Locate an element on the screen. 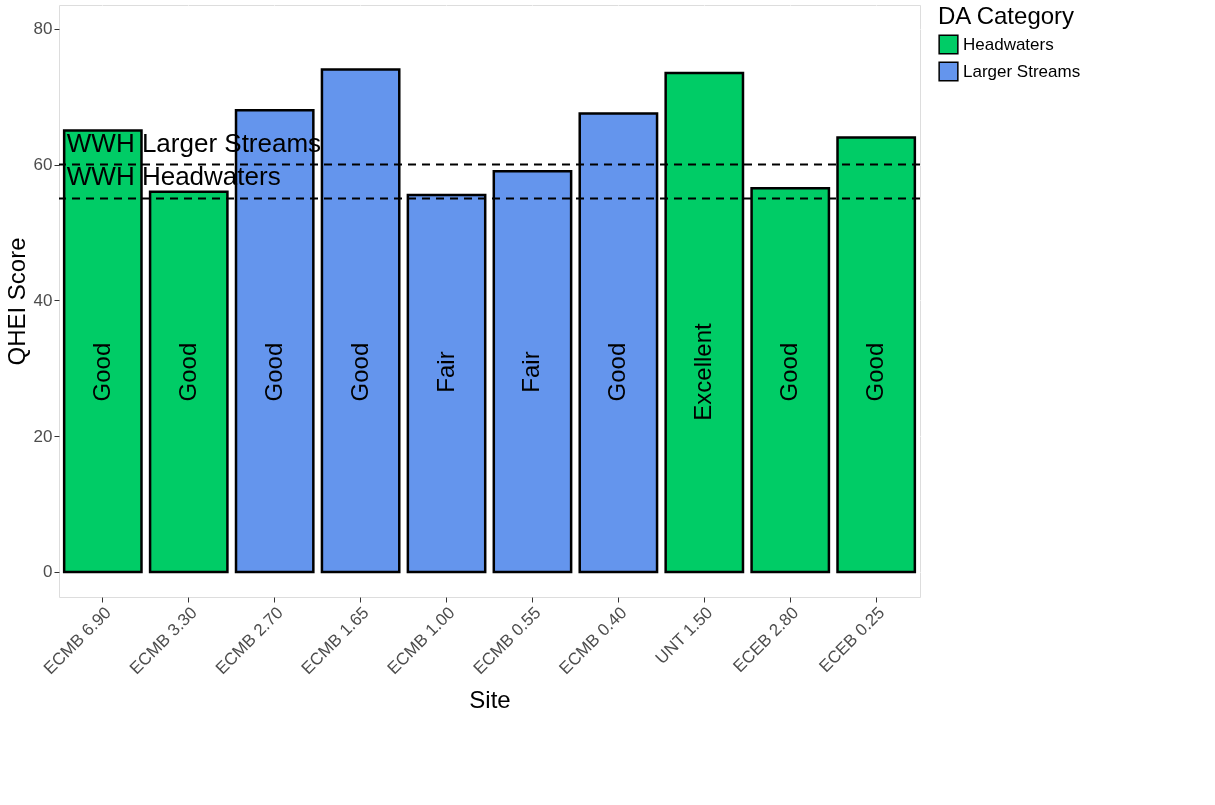  legend-title: DA Category is located at coordinates (1006, 15).